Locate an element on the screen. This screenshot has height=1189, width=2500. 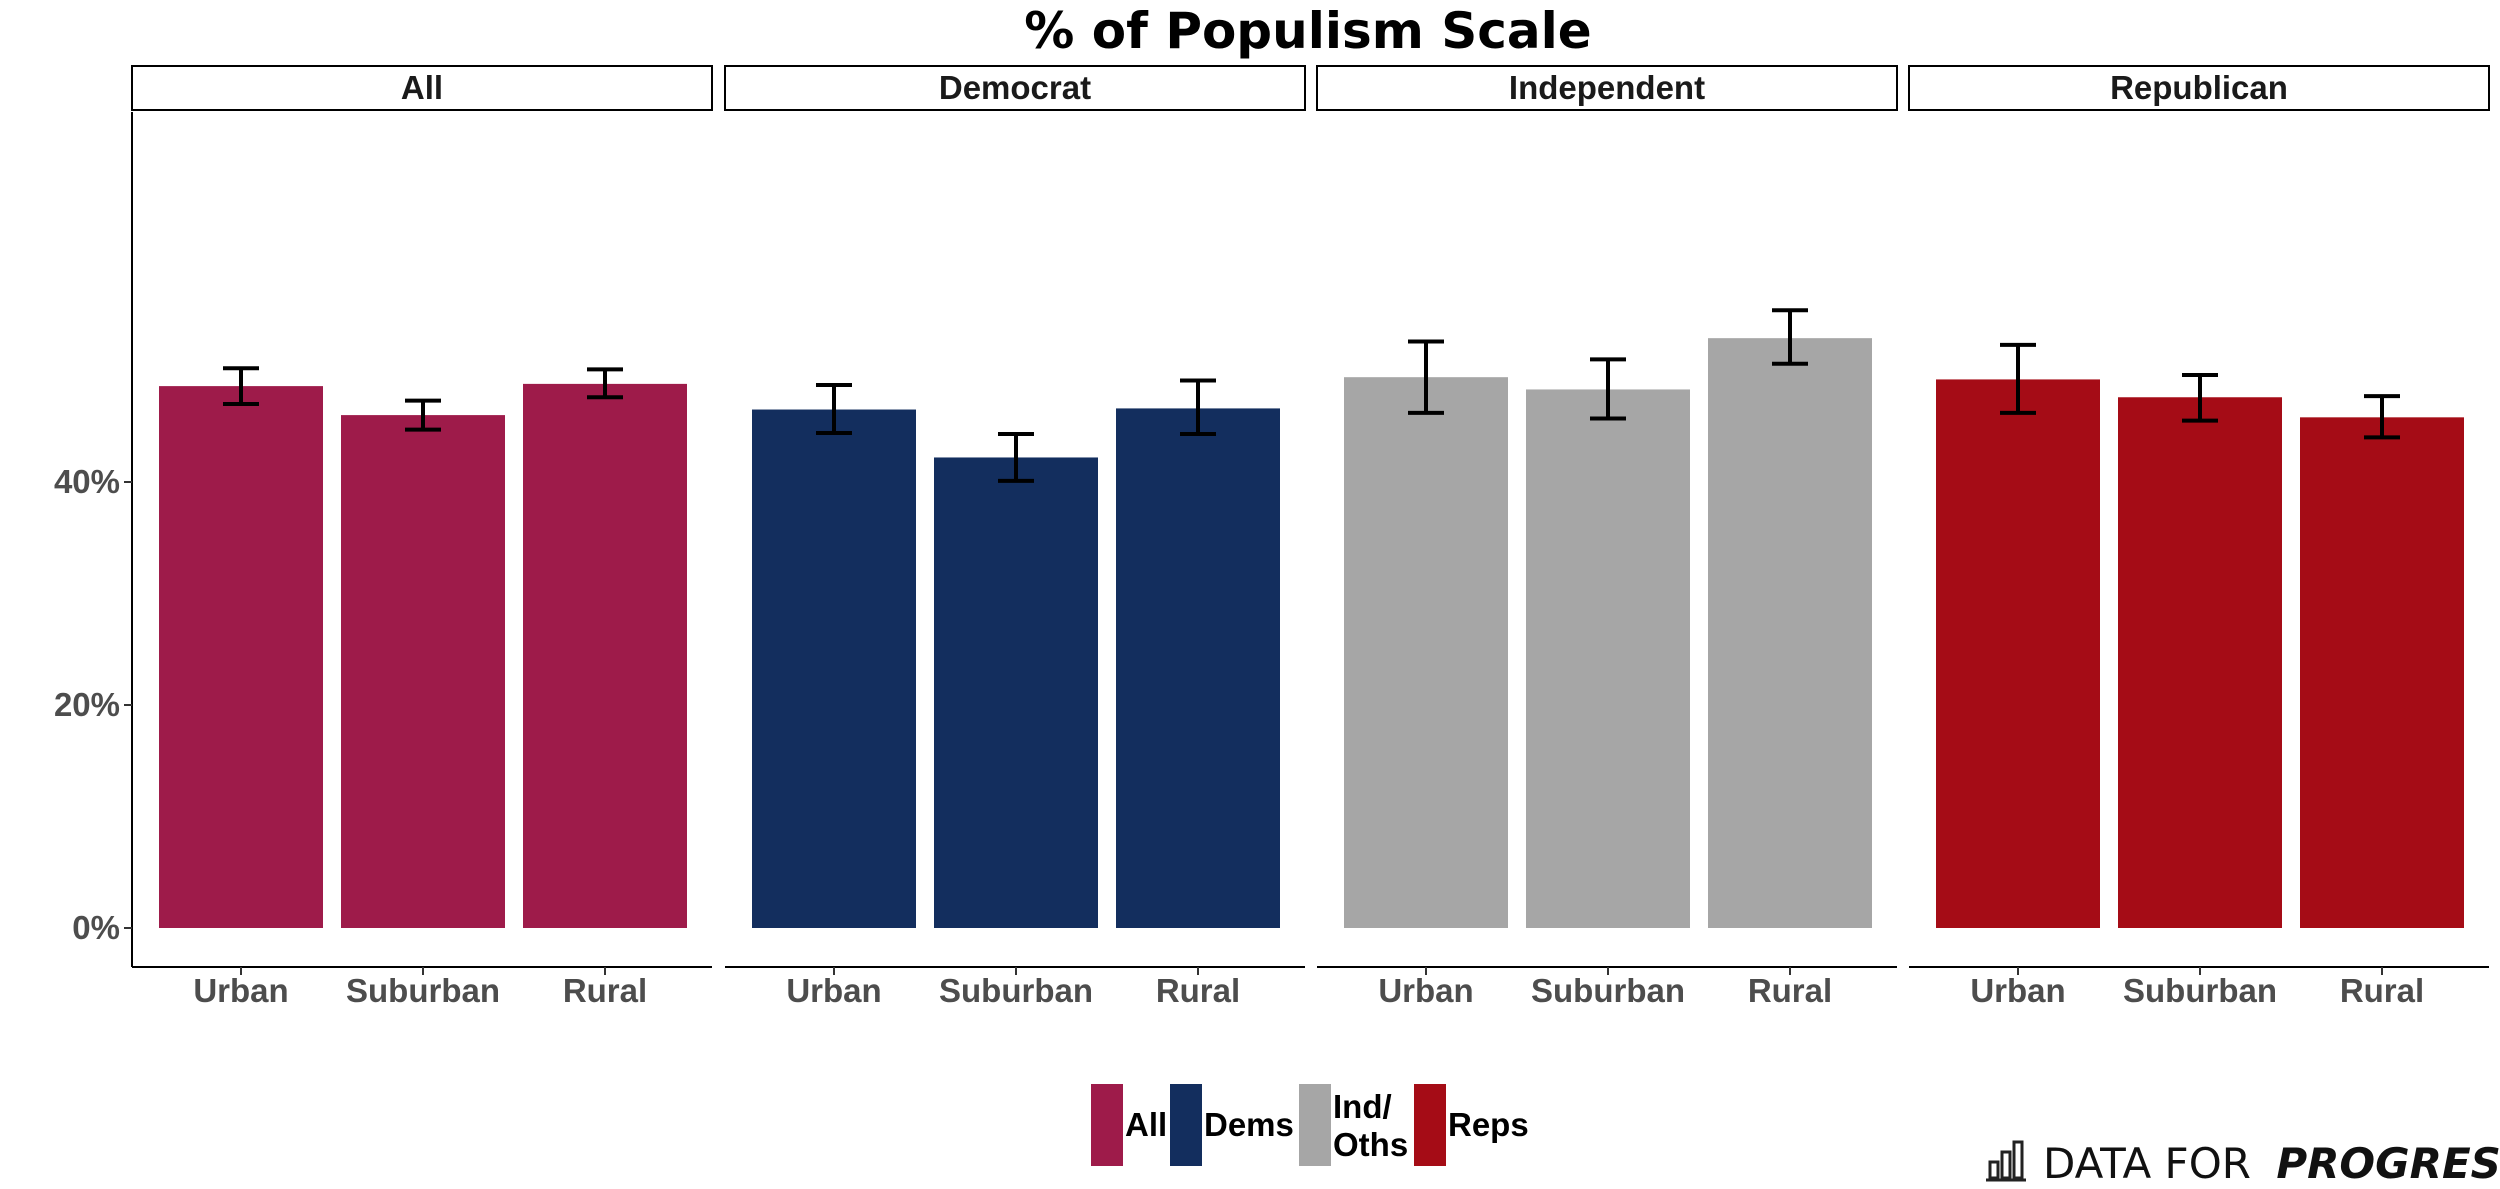
legend-item: Reps is located at coordinates (1471, 1125).